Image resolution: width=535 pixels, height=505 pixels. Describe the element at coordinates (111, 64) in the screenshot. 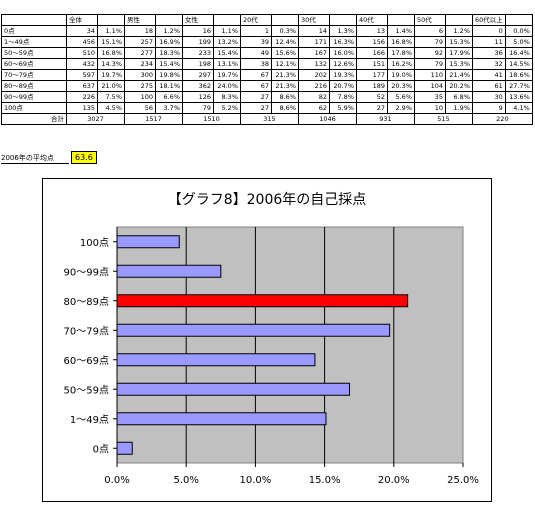

I see `table-cell: 14.3%` at that location.